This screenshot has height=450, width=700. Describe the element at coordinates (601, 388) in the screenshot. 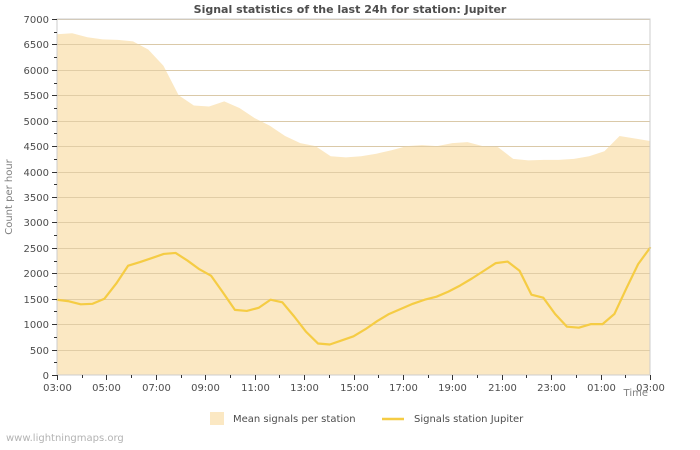

I see `x-tick-label: 01:00` at that location.